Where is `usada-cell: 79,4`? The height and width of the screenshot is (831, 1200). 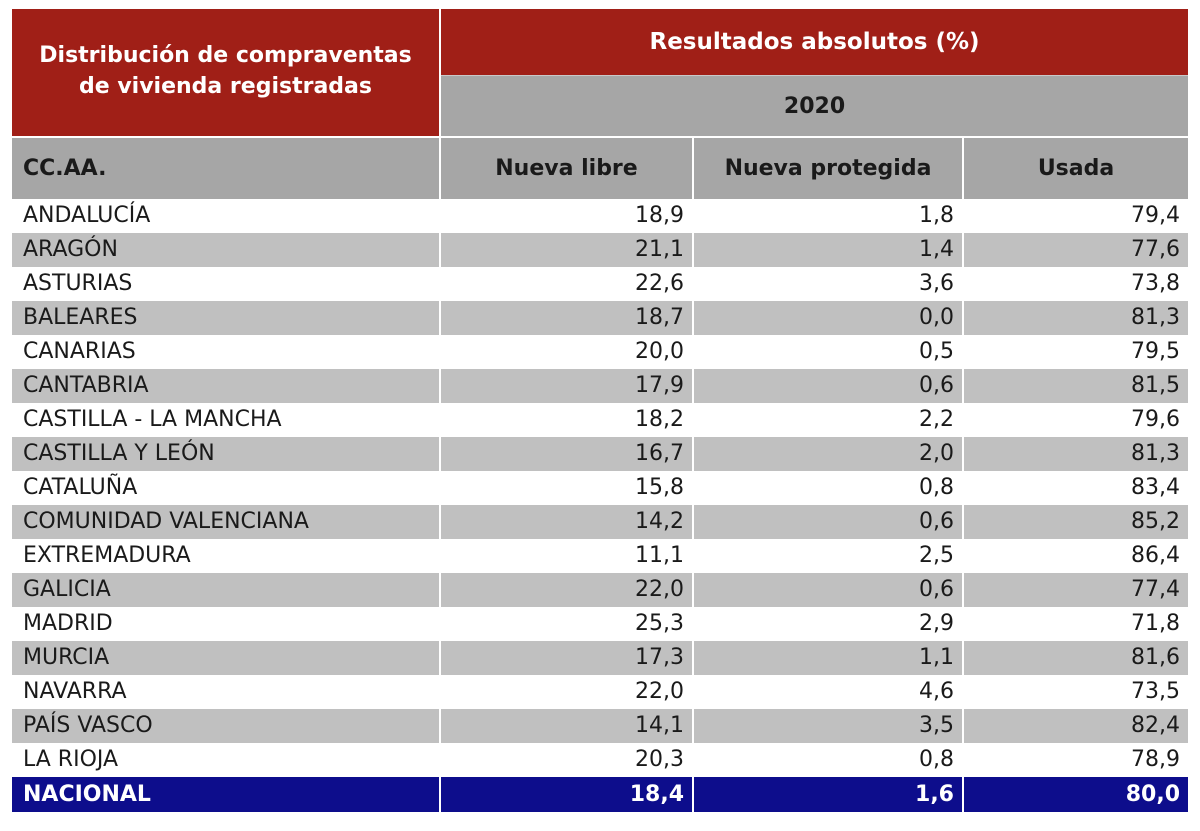 usada-cell: 79,4 is located at coordinates (1076, 216).